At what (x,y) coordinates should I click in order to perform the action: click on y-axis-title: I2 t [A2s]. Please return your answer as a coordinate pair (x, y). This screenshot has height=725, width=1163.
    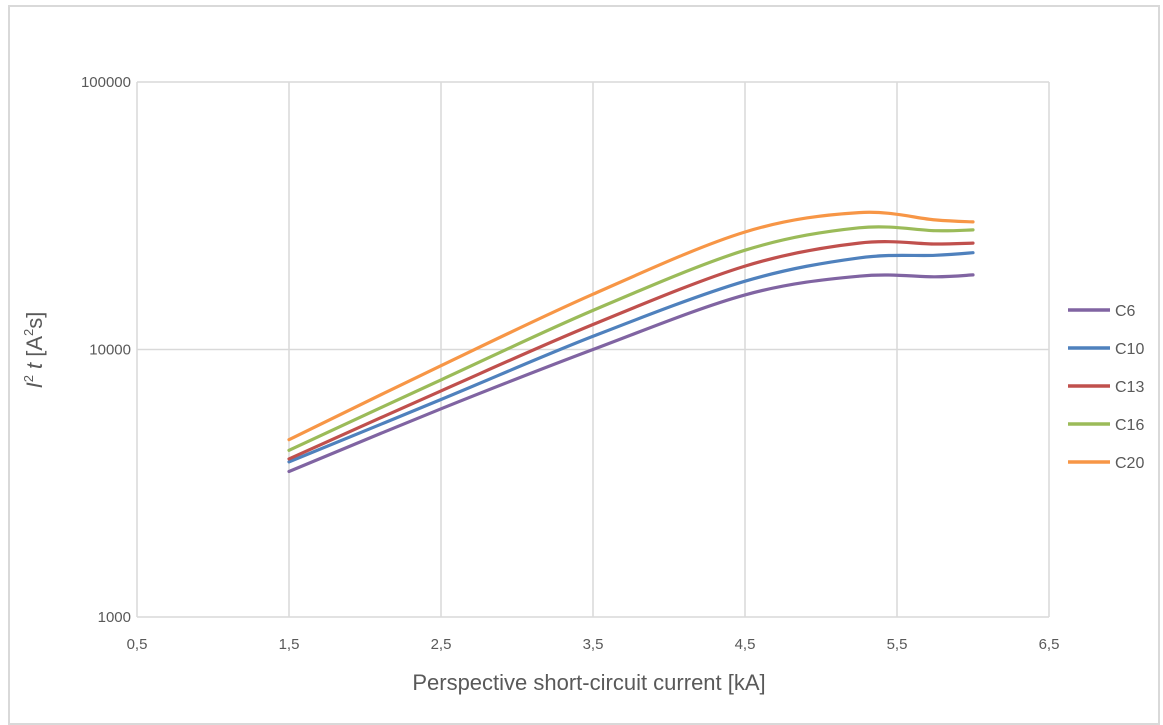
    Looking at the image, I should click on (34, 350).